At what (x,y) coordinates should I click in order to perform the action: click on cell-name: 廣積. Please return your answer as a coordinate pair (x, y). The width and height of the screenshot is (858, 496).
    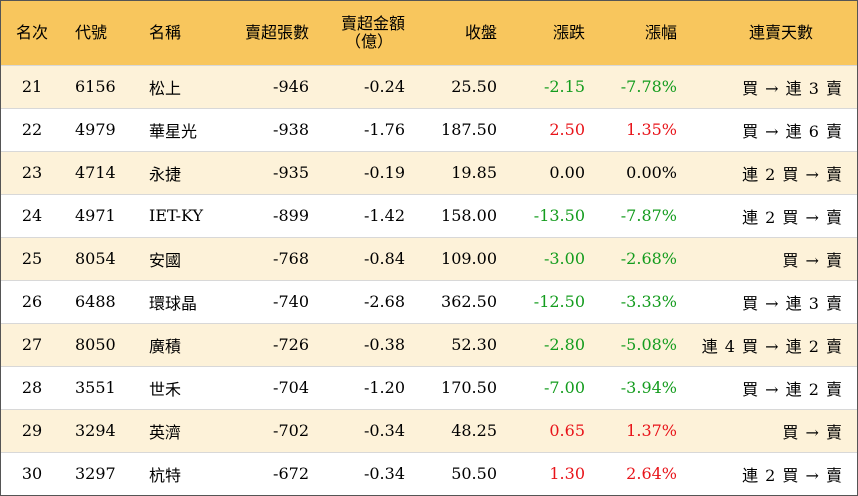
    Looking at the image, I should click on (165, 346).